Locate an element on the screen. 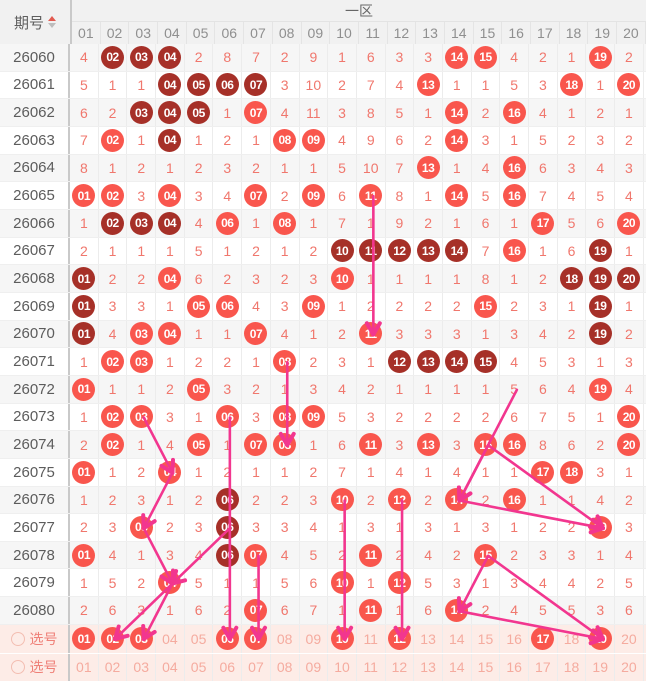 The image size is (646, 681). cell-26080-13: 6 is located at coordinates (428, 610).